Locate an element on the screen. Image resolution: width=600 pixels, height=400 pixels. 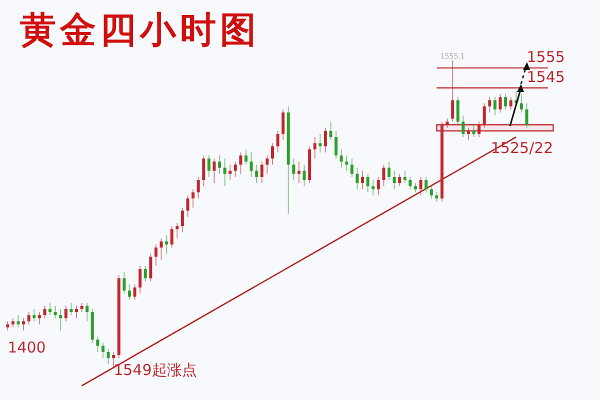
annotation: 1525/22 is located at coordinates (522, 147).